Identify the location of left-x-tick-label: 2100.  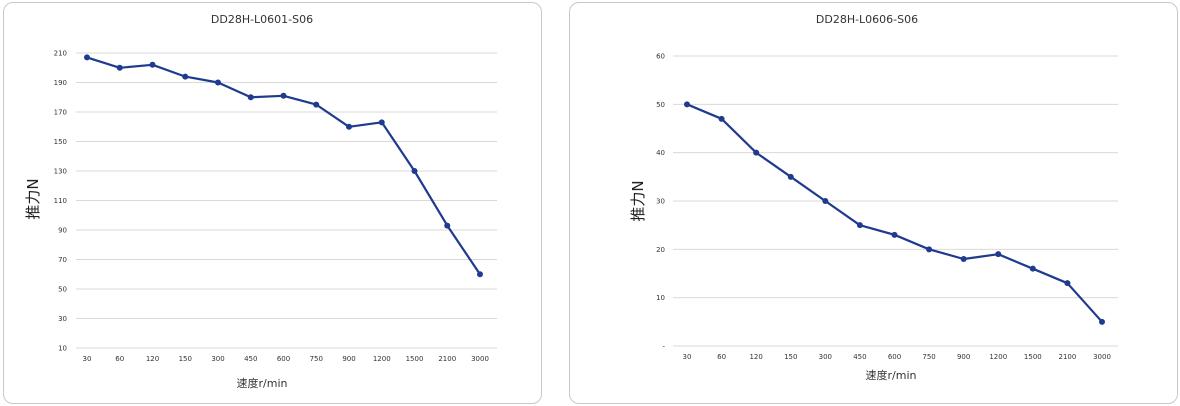
(447, 359).